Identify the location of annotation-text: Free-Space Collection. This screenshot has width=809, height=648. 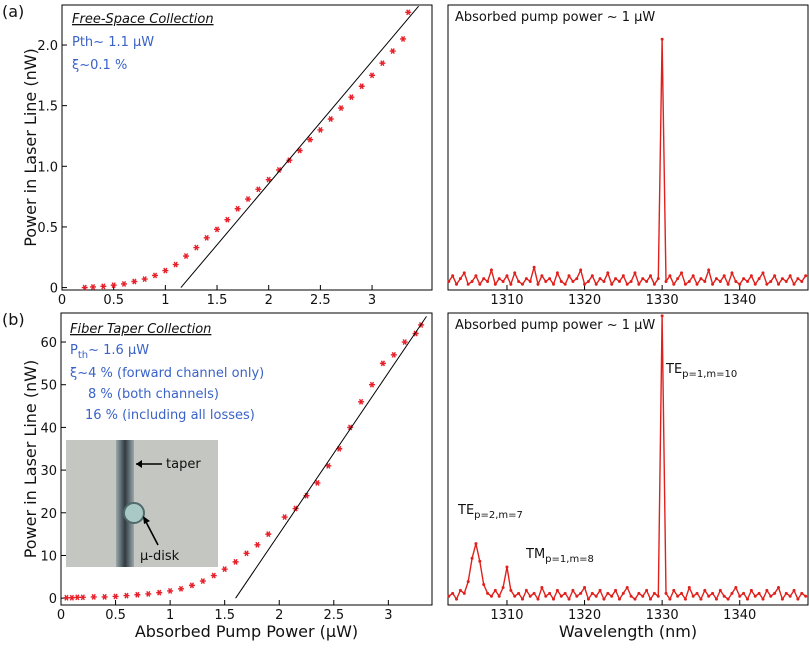
(143, 19).